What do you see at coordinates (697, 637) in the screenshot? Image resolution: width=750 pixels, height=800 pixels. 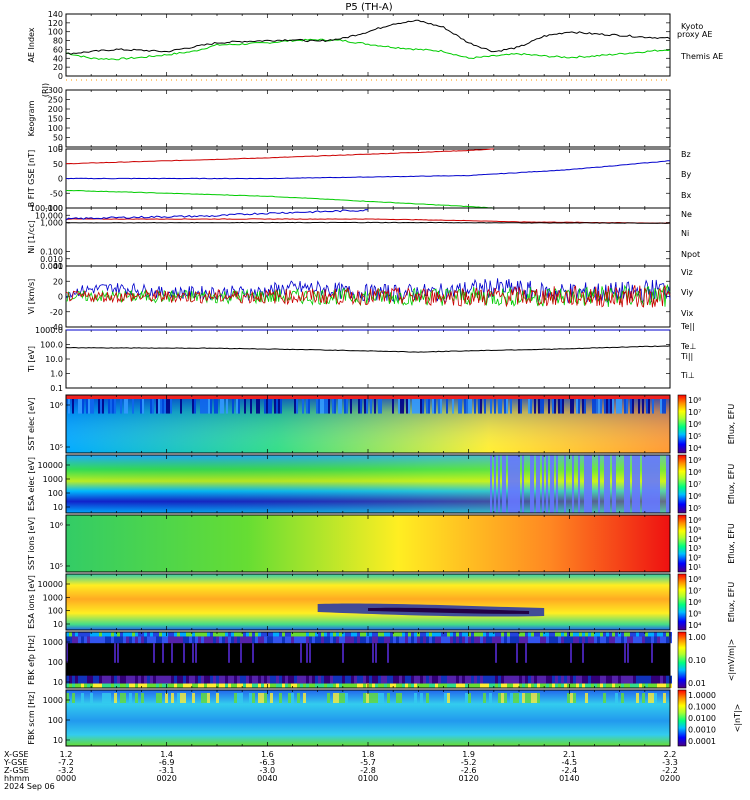 I see `fbk-efp-panel-cb-label: 1.00` at bounding box center [697, 637].